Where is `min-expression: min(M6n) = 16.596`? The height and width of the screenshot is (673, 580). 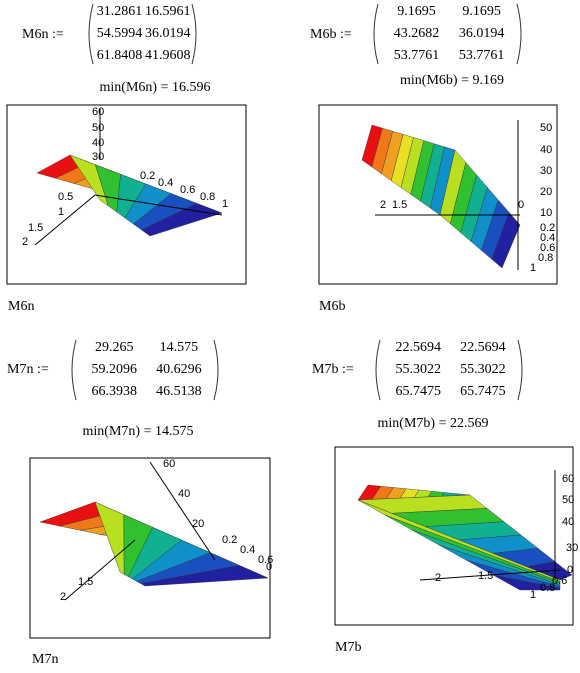
min-expression: min(M6n) = 16.596 is located at coordinates (155, 87).